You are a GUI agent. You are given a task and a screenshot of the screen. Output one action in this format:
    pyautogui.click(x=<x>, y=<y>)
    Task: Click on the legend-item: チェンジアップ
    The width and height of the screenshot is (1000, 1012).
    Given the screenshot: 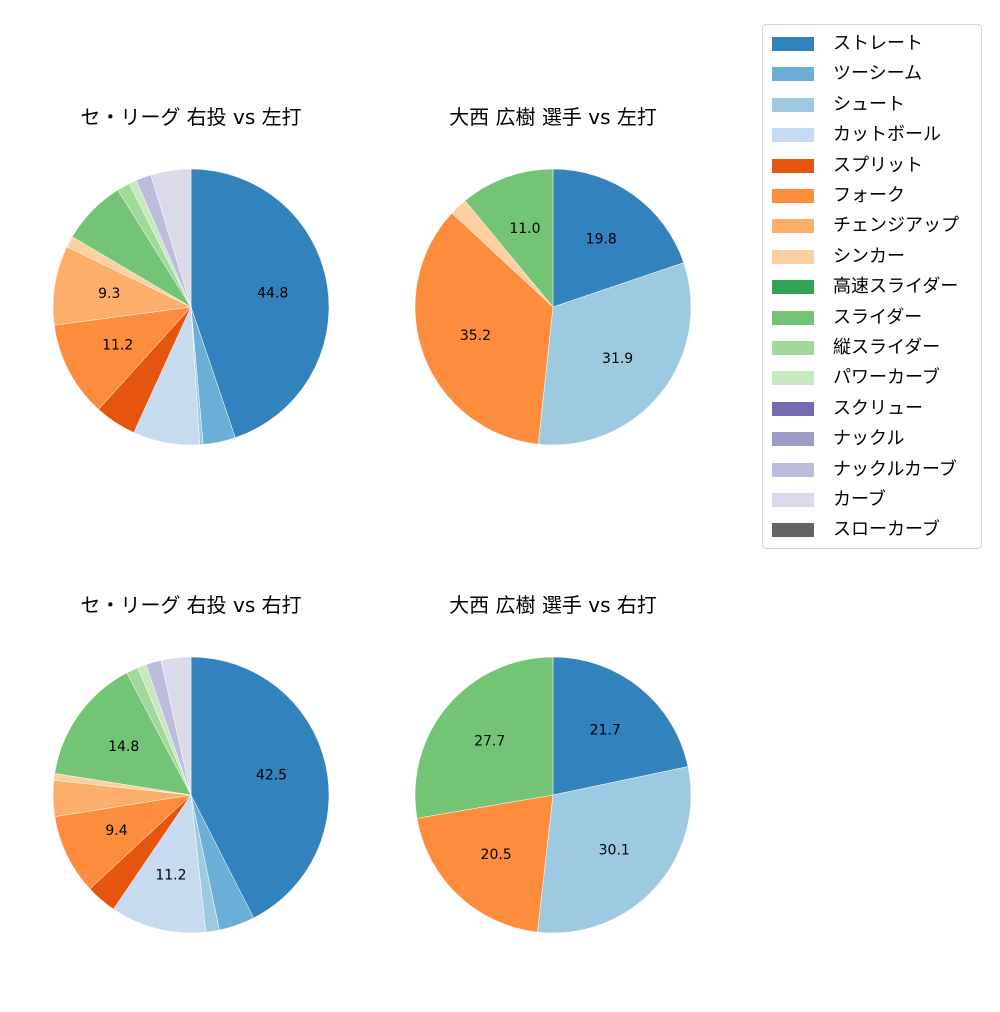 What is the action you would take?
    pyautogui.click(x=865, y=226)
    